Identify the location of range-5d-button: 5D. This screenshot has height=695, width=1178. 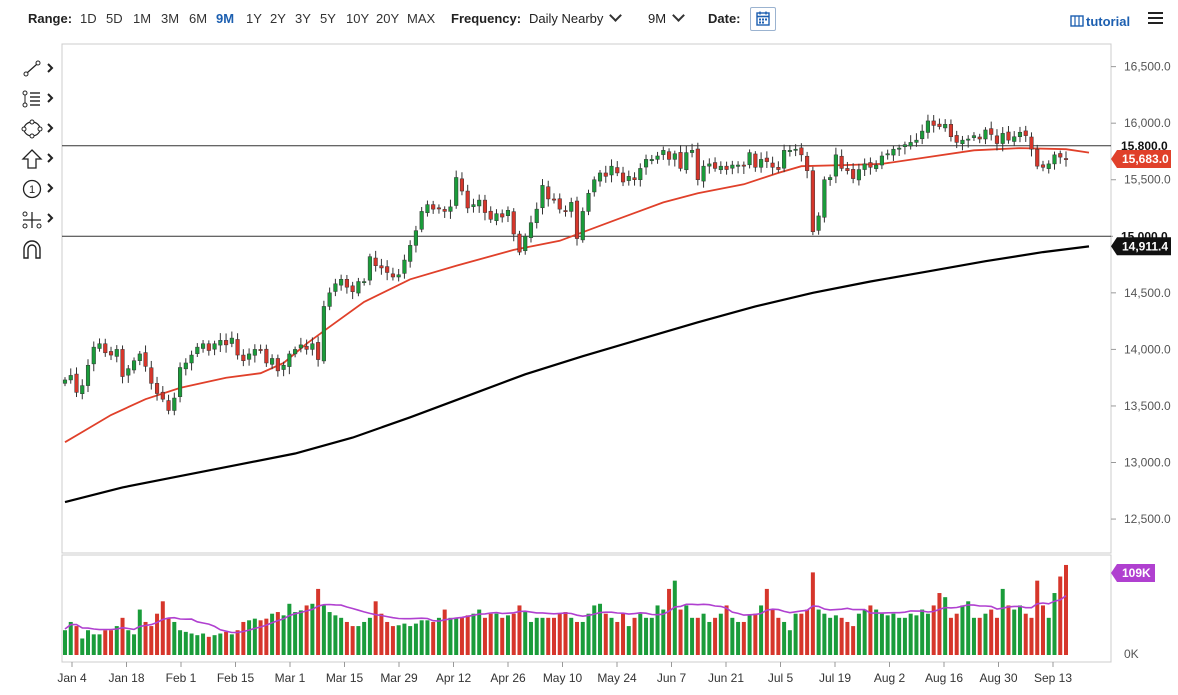
(114, 18).